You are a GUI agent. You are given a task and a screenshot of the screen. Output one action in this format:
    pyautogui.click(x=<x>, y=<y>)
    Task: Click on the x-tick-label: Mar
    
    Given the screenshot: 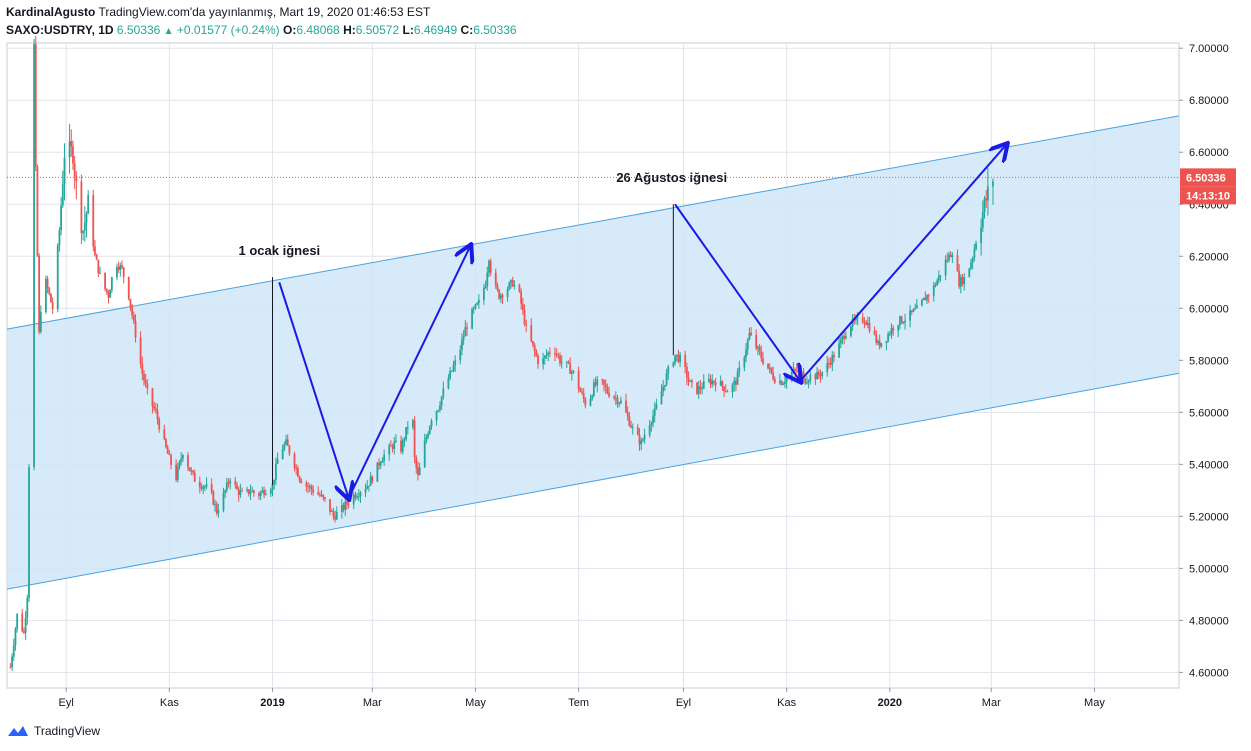 What is the action you would take?
    pyautogui.click(x=372, y=703)
    